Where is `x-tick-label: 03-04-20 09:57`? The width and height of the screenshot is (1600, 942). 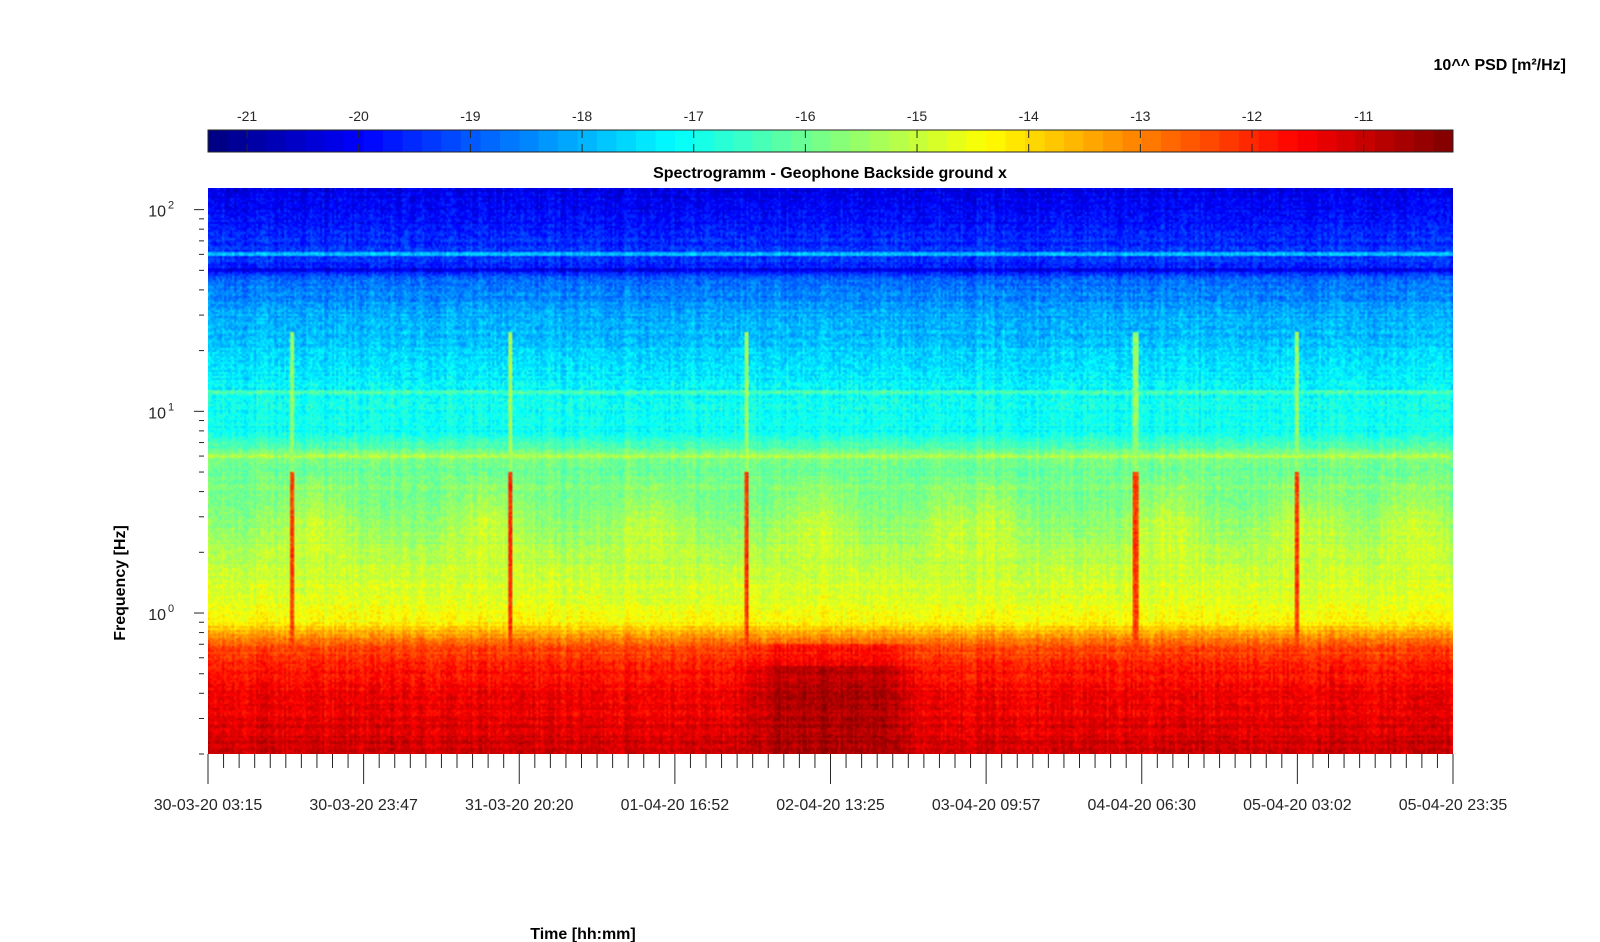
x-tick-label: 03-04-20 09:57 is located at coordinates (986, 805).